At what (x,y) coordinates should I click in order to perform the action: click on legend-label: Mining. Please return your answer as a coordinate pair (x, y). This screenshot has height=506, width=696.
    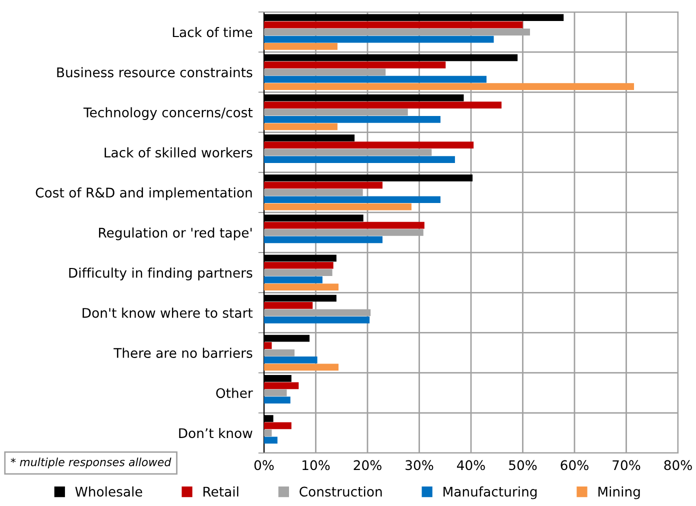
    Looking at the image, I should click on (619, 493).